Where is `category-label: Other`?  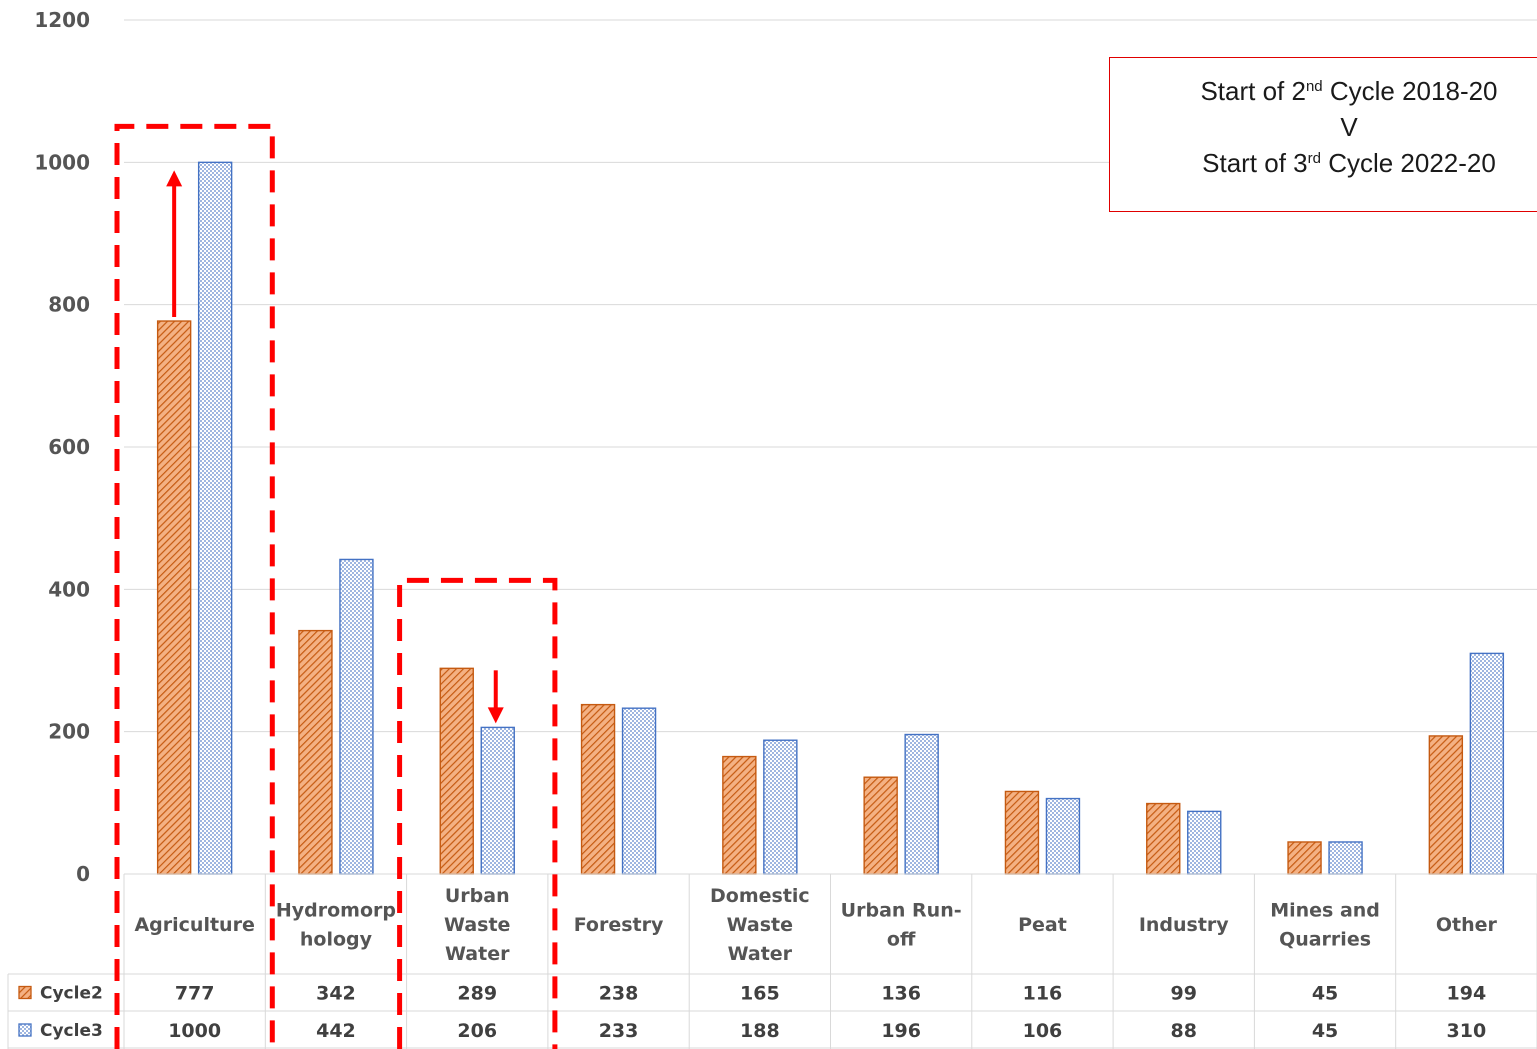 category-label: Other is located at coordinates (1467, 925).